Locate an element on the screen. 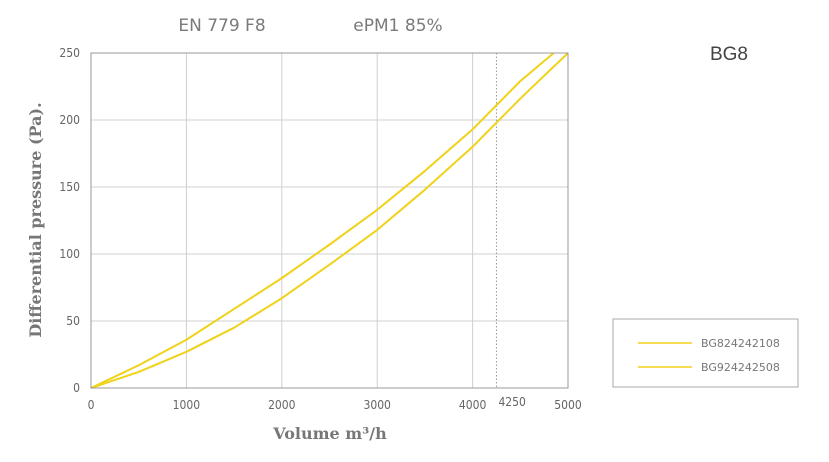  legend-box is located at coordinates (705, 353).